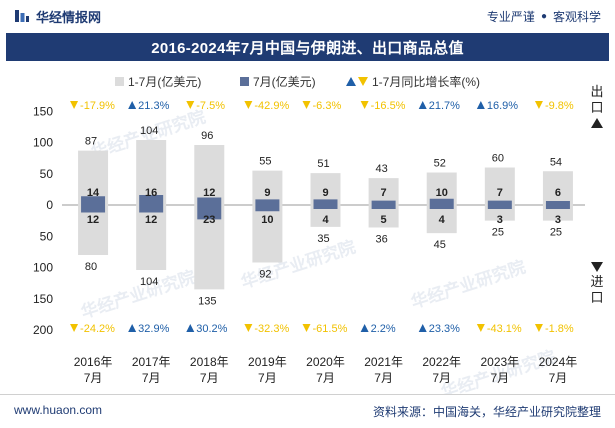 The height and width of the screenshot is (428, 615). What do you see at coordinates (498, 159) in the screenshot?
I see `export-ytd-label: 60` at bounding box center [498, 159].